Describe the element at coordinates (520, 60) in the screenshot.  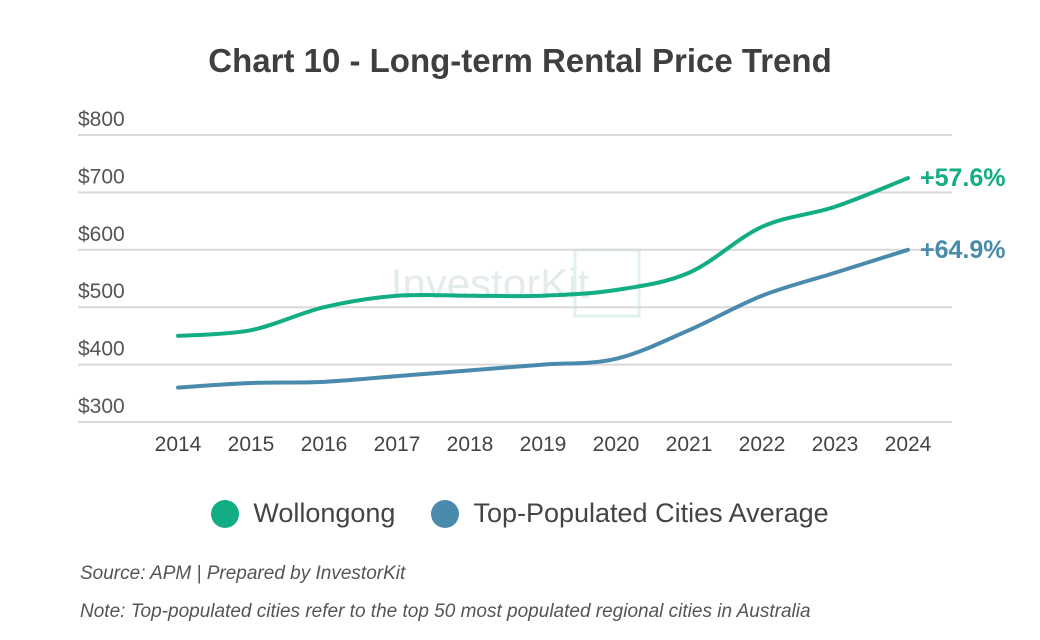
I see `chart-title: Chart 10 - Long-term Rental Price Trend` at that location.